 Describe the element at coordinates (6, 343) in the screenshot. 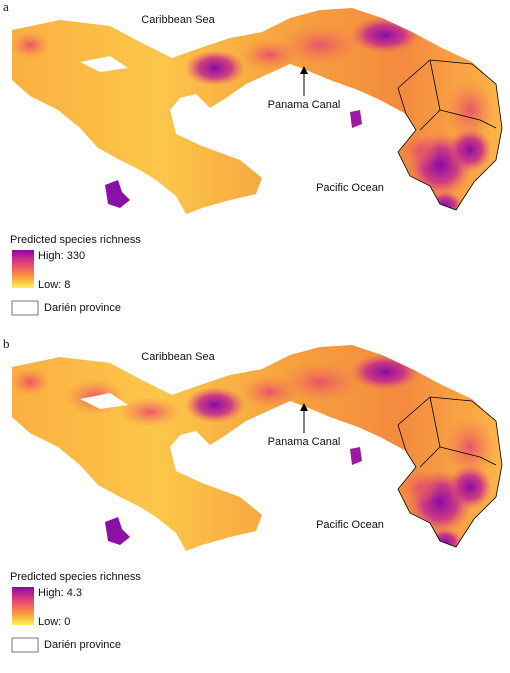

I see `panel-letter: b` at that location.